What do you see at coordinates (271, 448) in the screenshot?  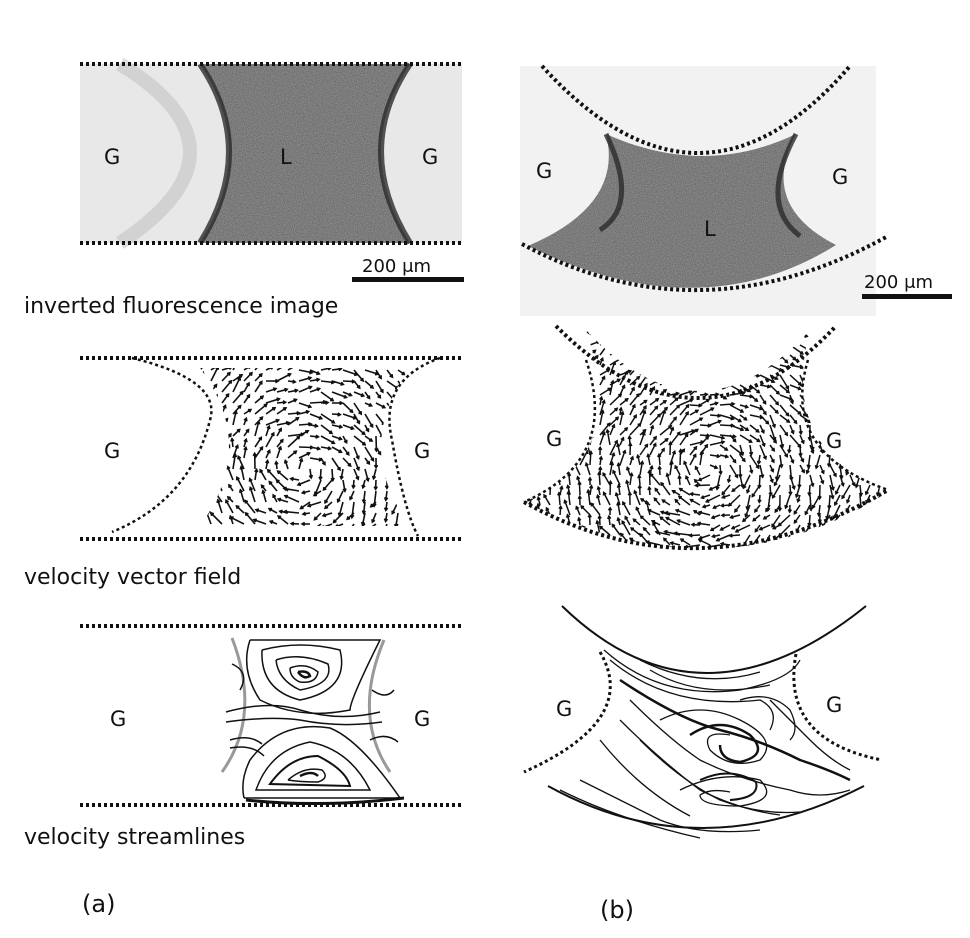 I see `panel-a-velocity-vectors: G G` at bounding box center [271, 448].